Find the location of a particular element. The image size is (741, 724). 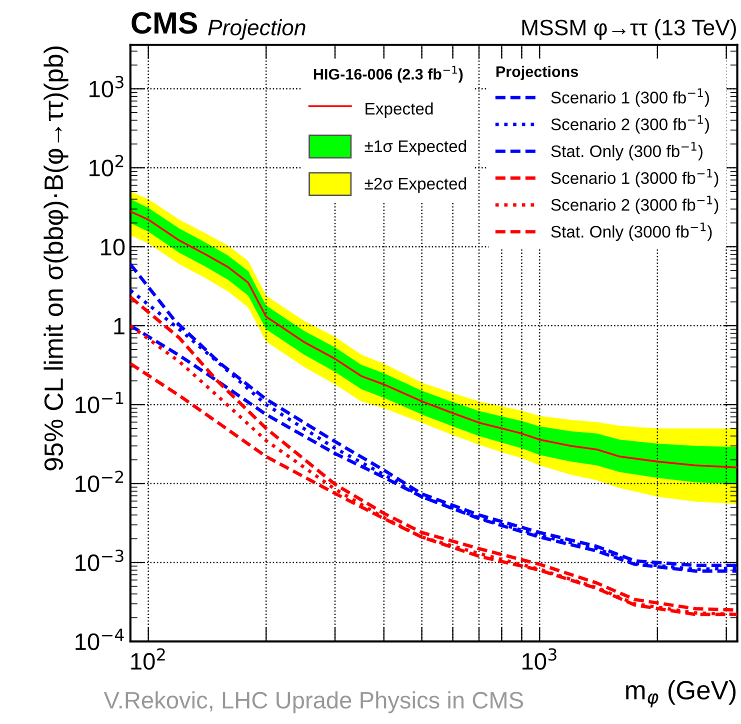

legend-label: Expected is located at coordinates (399, 110).